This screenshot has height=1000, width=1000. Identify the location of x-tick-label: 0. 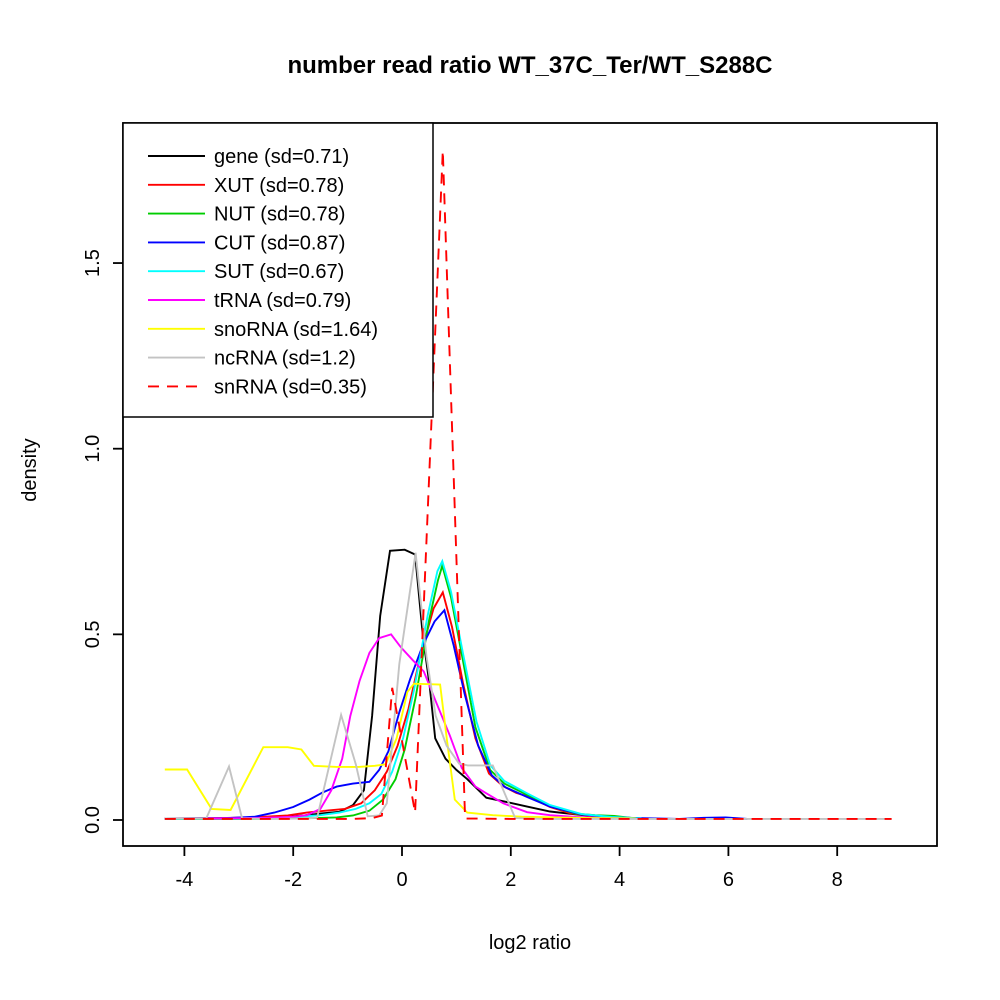
(401, 880).